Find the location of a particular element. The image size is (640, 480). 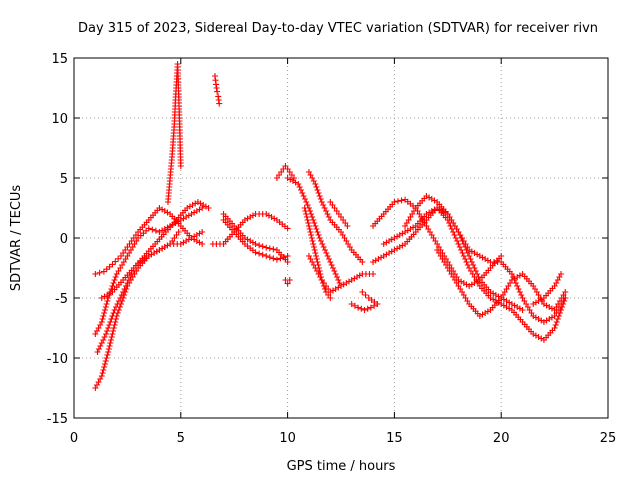

y-tick-label: -5 is located at coordinates (61, 299).